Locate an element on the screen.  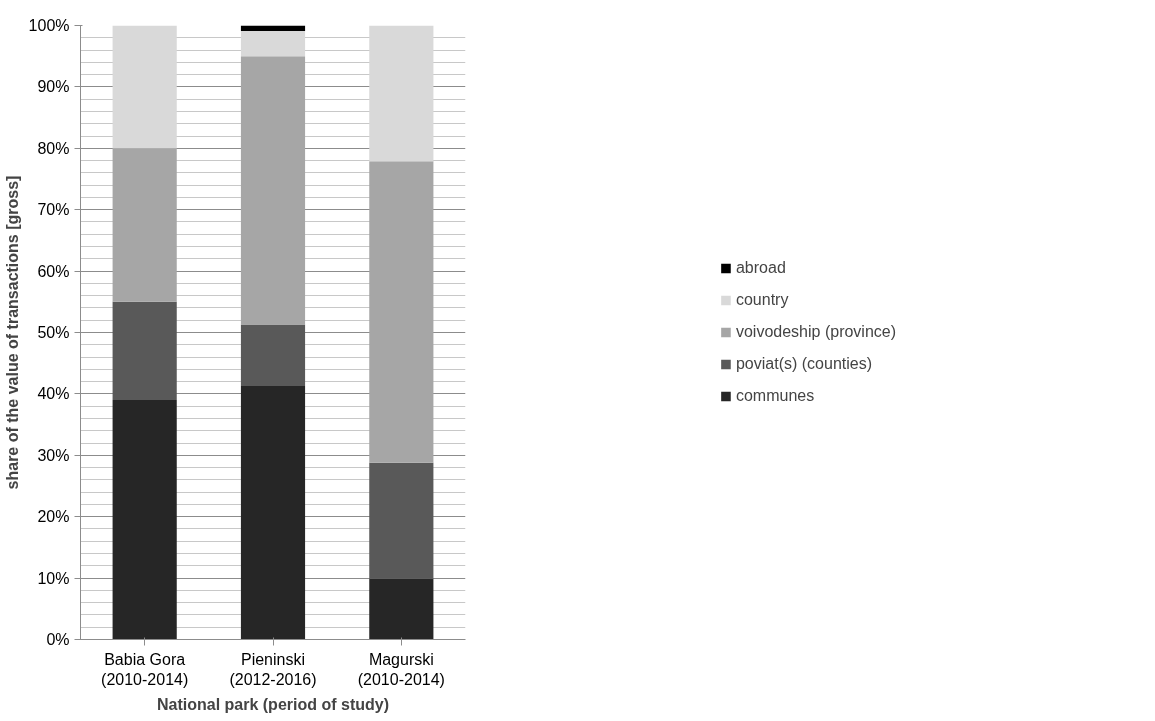
x-axis-title: National park (period of study) is located at coordinates (273, 704).